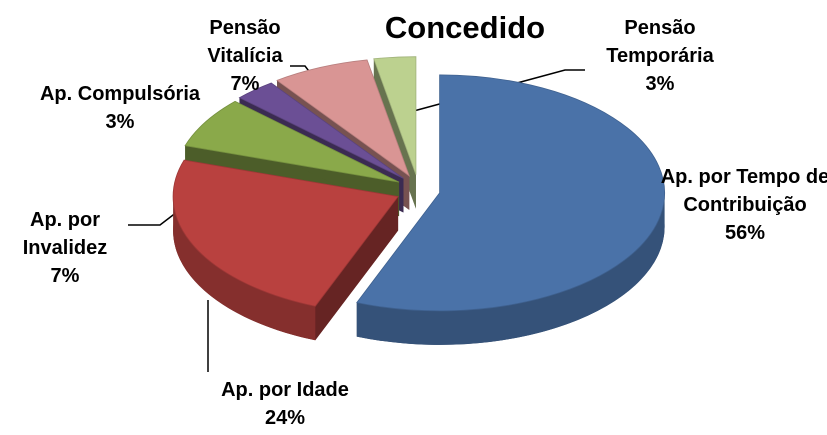  Describe the element at coordinates (745, 233) in the screenshot. I see `value-label: 56%` at that location.